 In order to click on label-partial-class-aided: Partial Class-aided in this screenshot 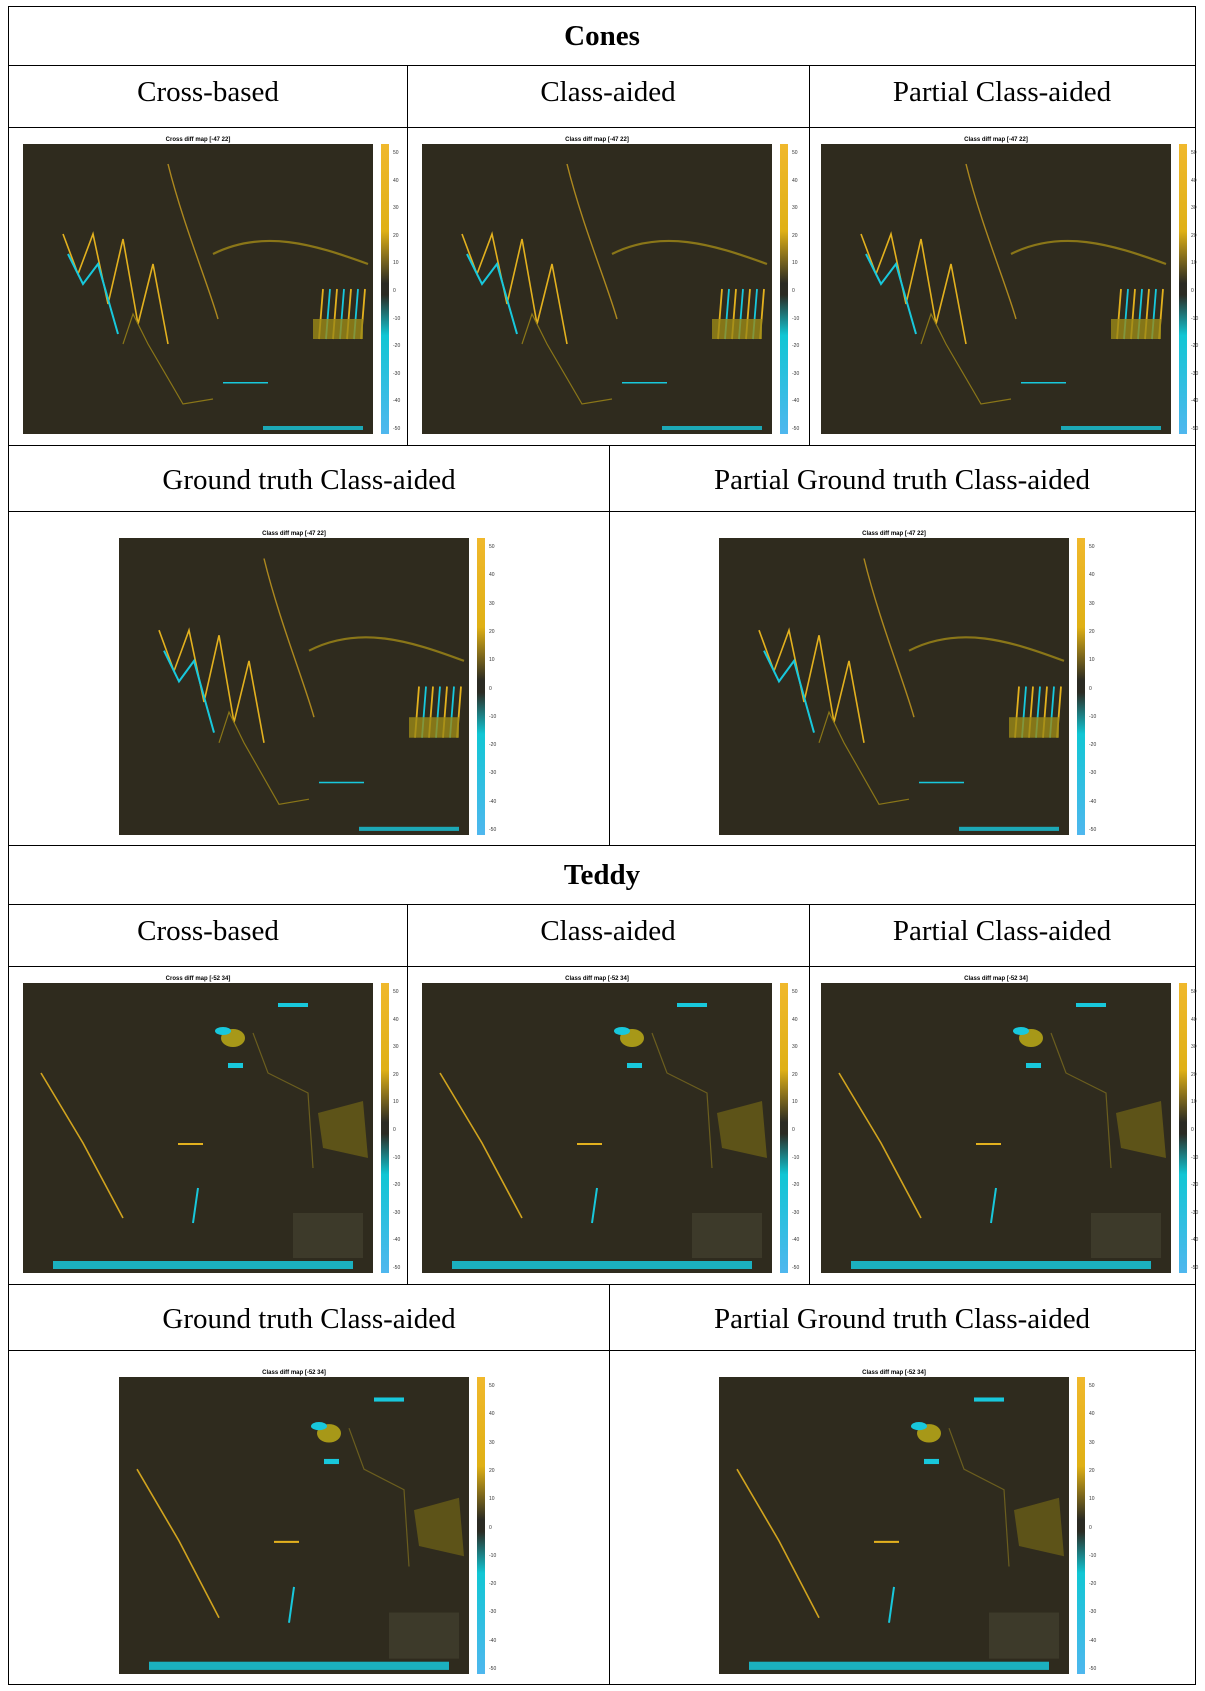, I will do `click(1002, 92)`.